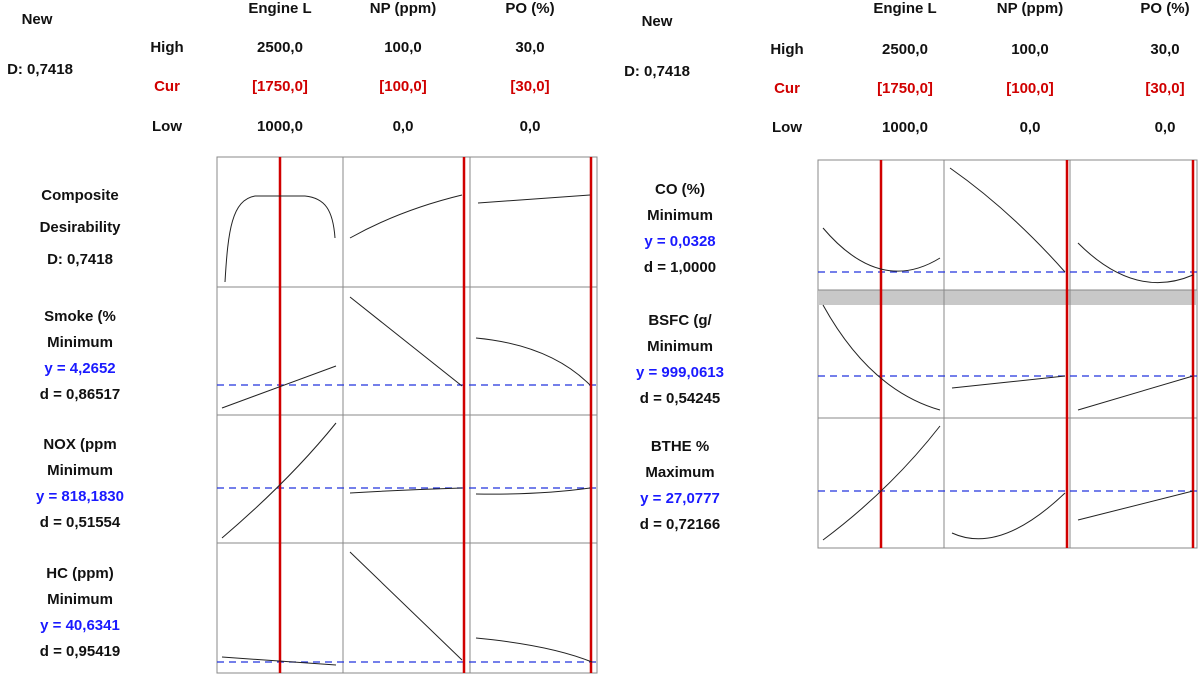 The image size is (1200, 675). What do you see at coordinates (680, 446) in the screenshot?
I see `response-name: BTHE %` at bounding box center [680, 446].